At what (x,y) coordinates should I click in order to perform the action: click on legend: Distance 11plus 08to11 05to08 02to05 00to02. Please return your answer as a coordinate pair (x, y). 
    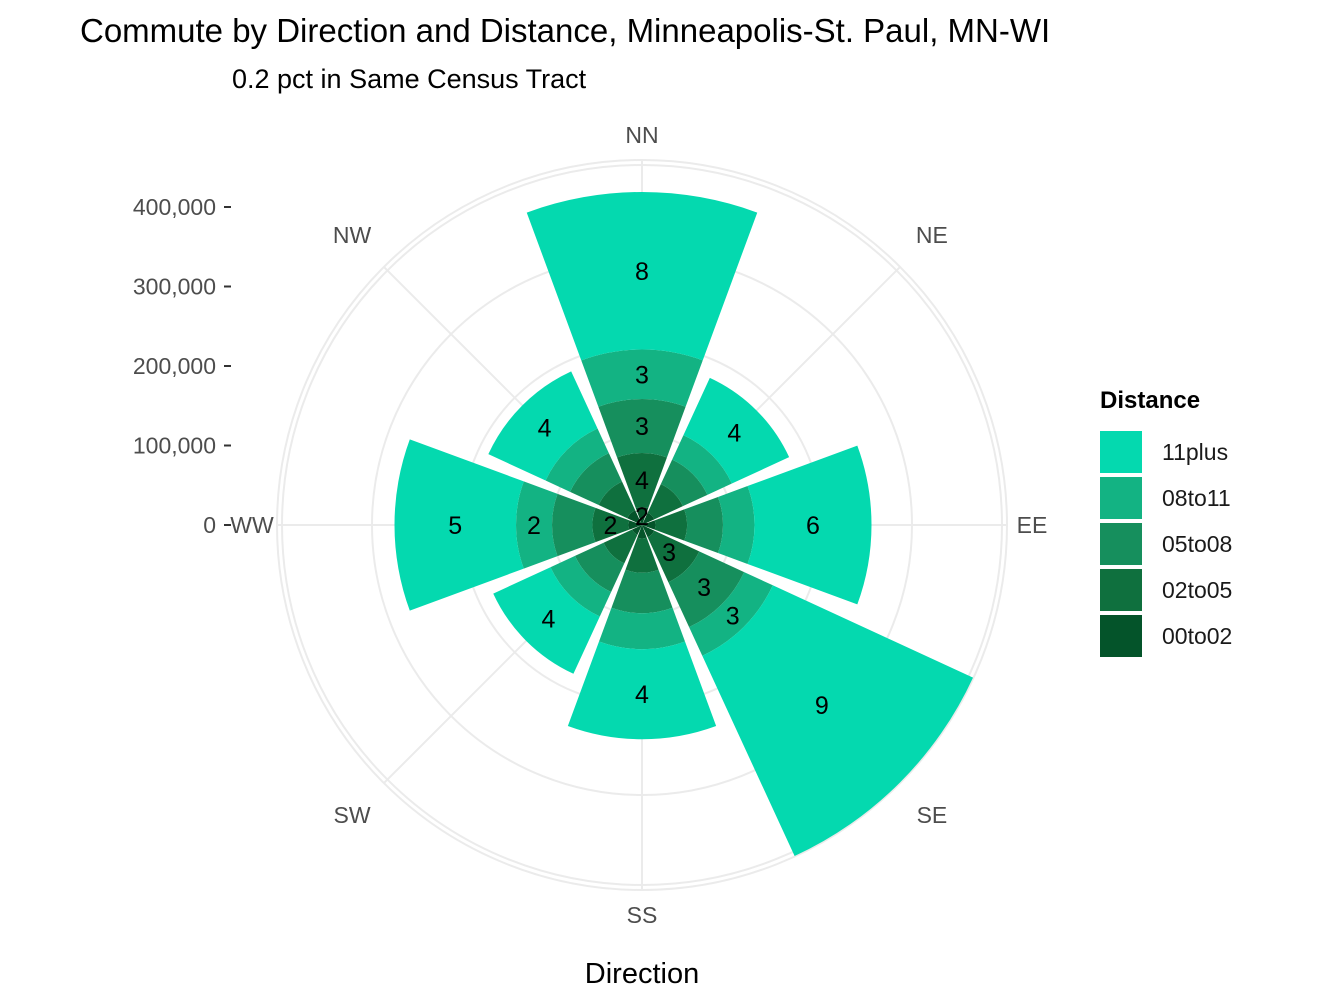
    Looking at the image, I should click on (1166, 523).